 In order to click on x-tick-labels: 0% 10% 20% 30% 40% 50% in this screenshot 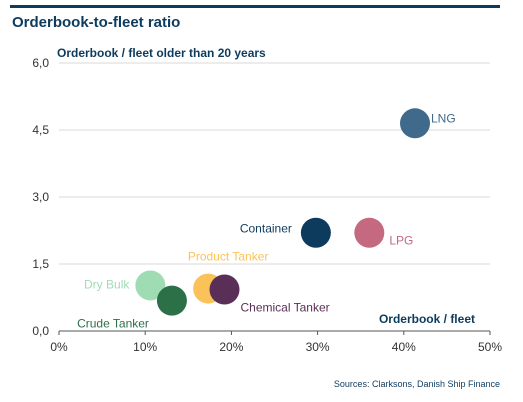, I will do `click(276, 347)`.